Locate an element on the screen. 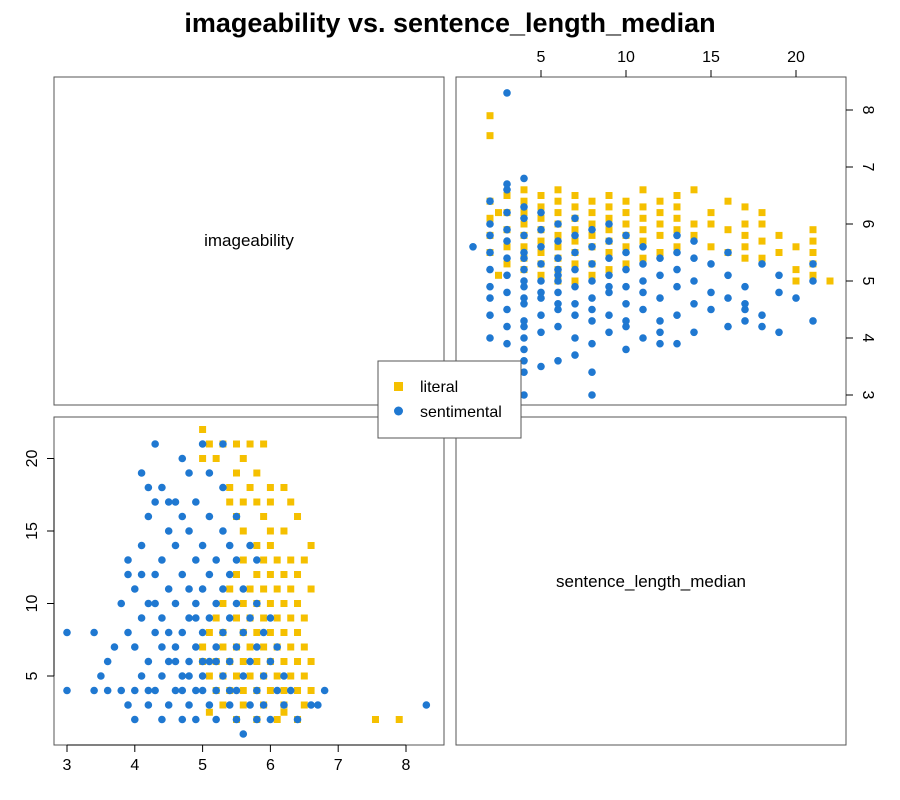 The height and width of the screenshot is (800, 900). legend-box is located at coordinates (449, 399).